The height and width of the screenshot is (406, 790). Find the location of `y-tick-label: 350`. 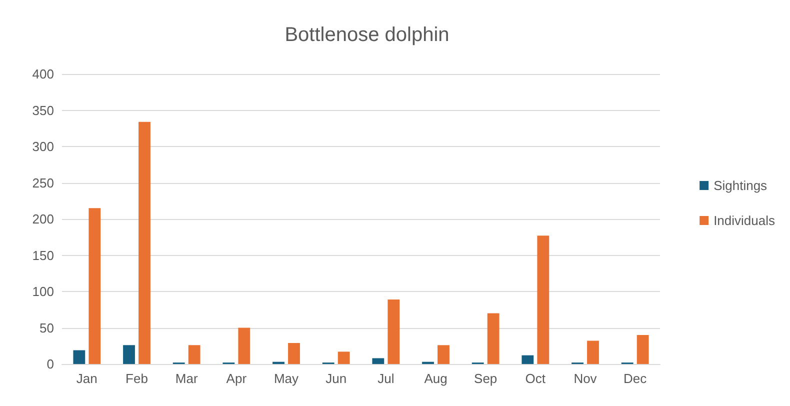

y-tick-label: 350 is located at coordinates (43, 110).